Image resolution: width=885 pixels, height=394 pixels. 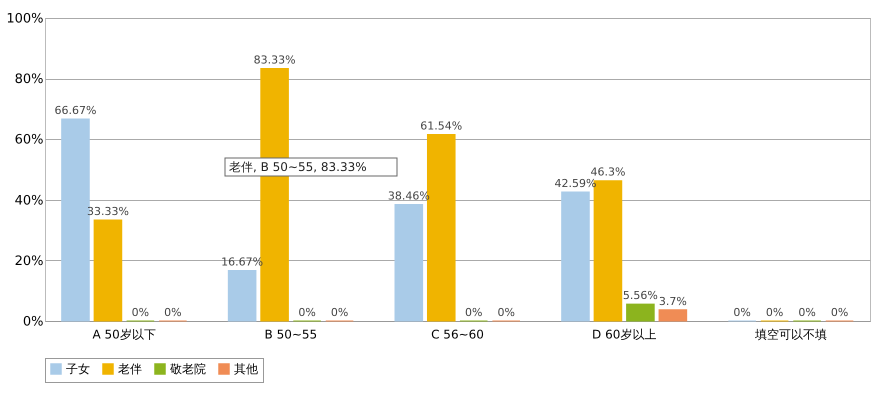 I want to click on legend-label: 老伴, so click(x=130, y=369).